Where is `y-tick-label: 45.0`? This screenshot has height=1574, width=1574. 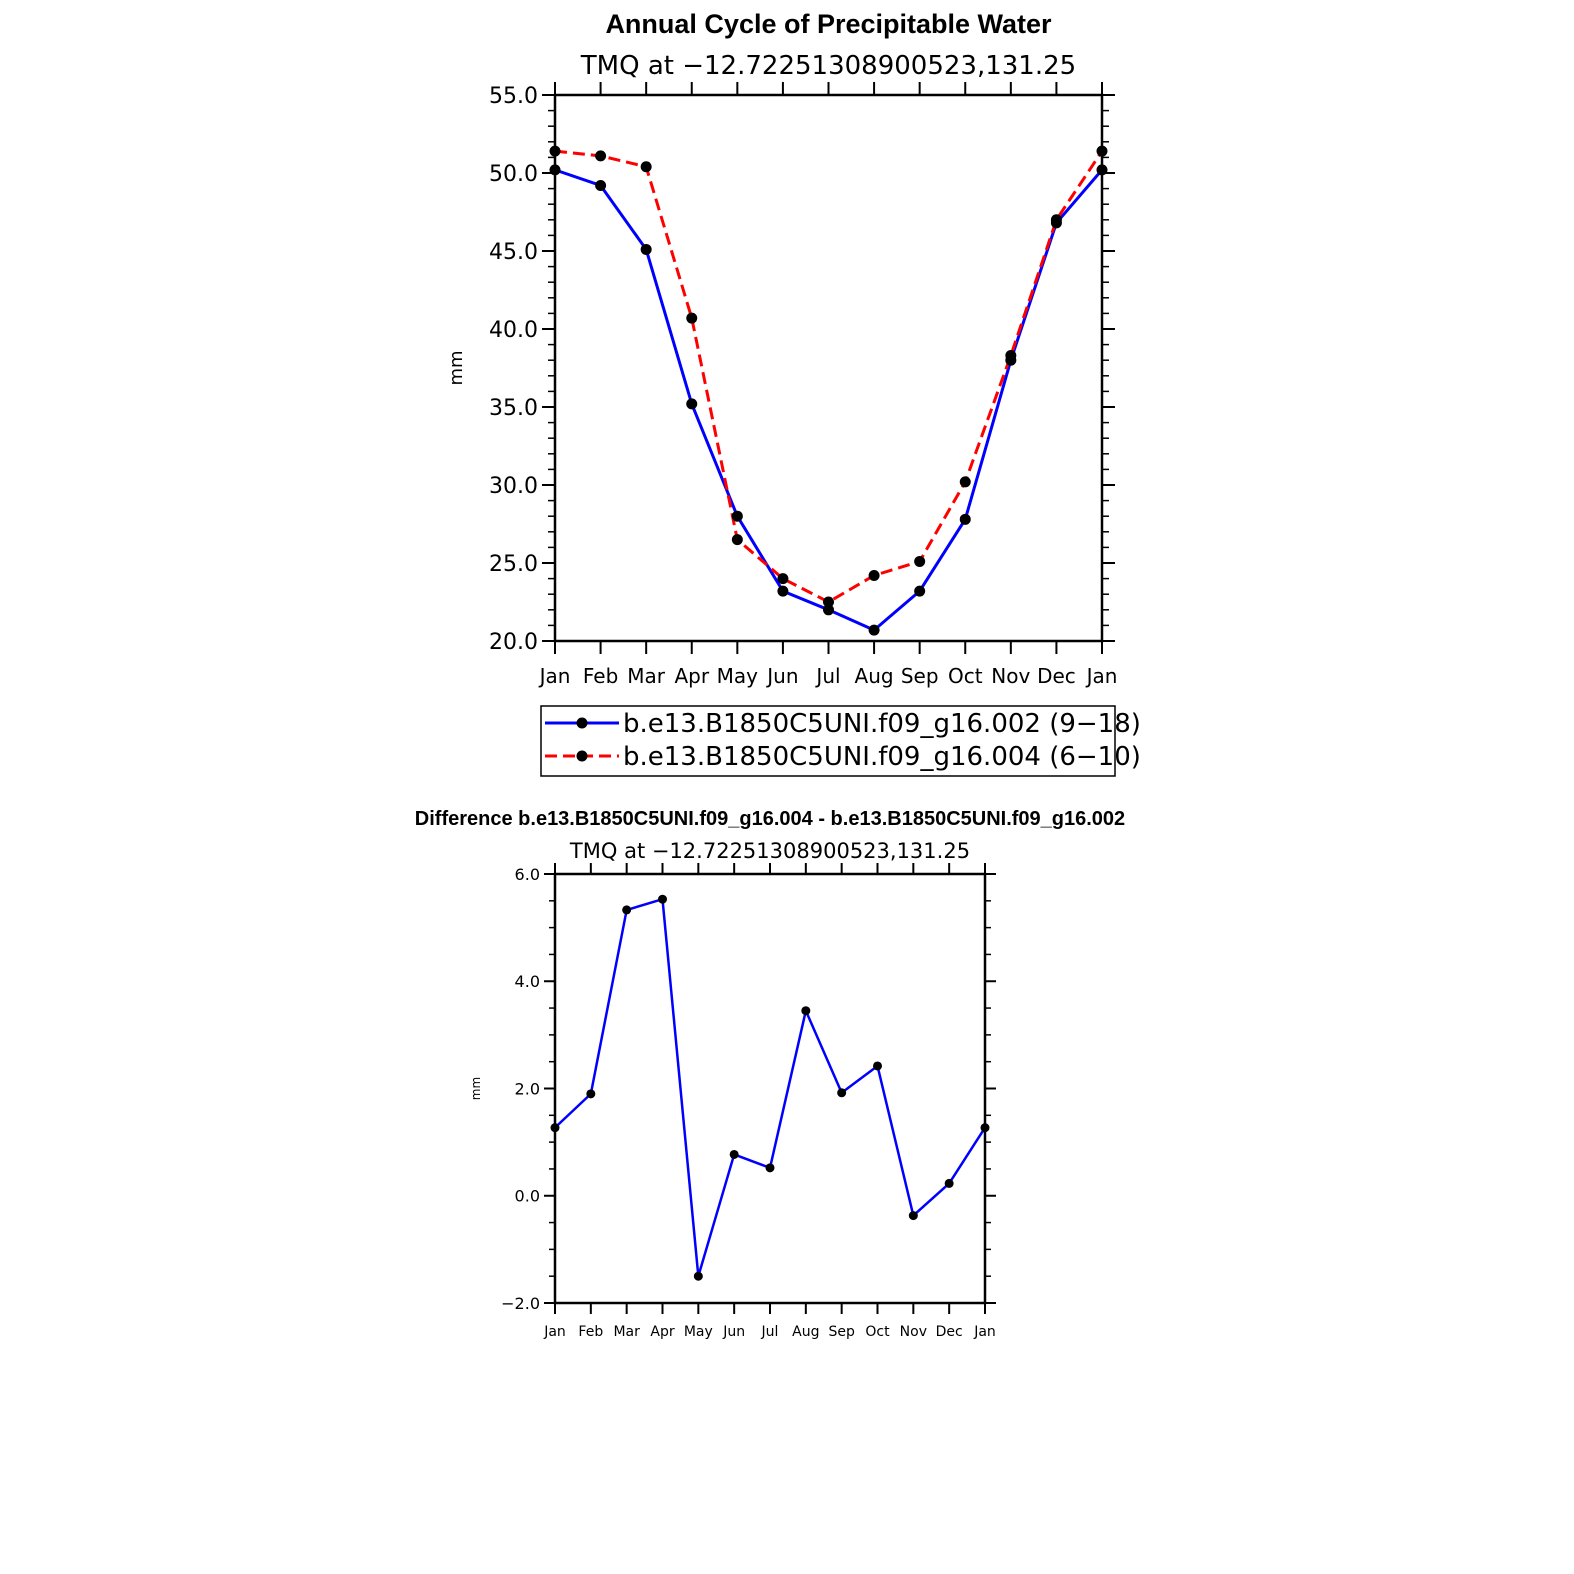 y-tick-label: 45.0 is located at coordinates (513, 252).